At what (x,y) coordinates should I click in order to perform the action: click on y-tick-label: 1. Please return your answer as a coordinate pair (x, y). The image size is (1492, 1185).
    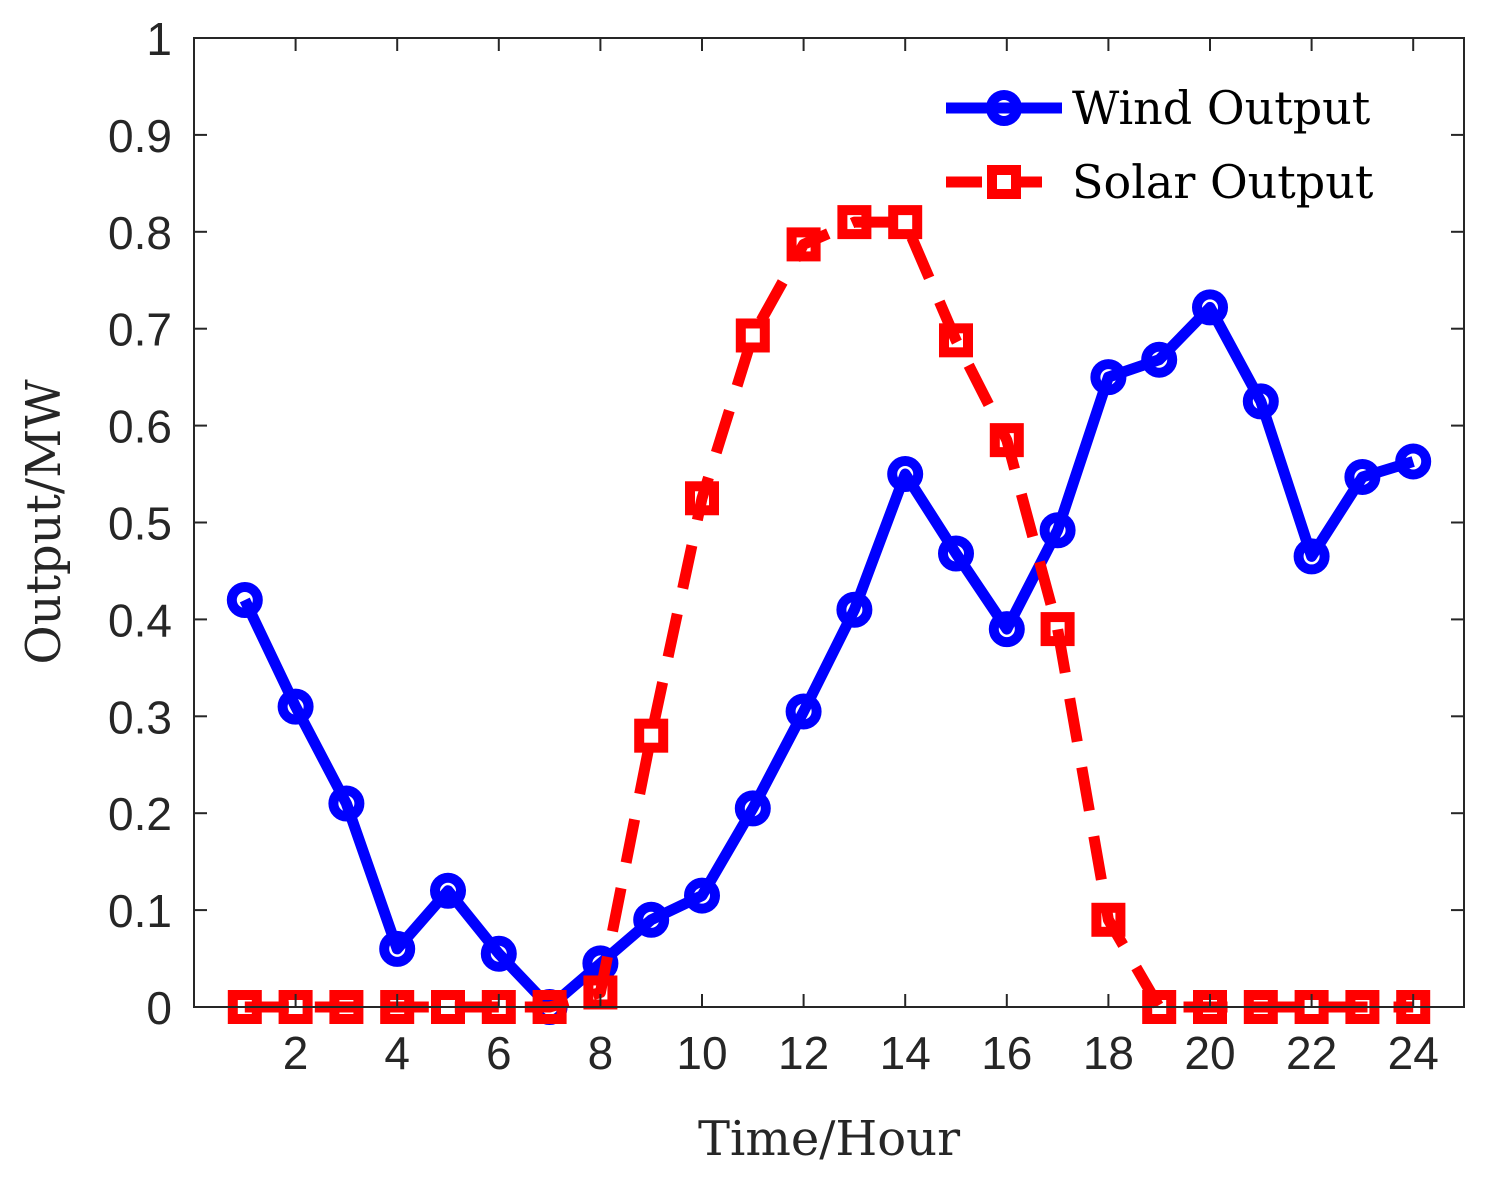
    Looking at the image, I should click on (159, 39).